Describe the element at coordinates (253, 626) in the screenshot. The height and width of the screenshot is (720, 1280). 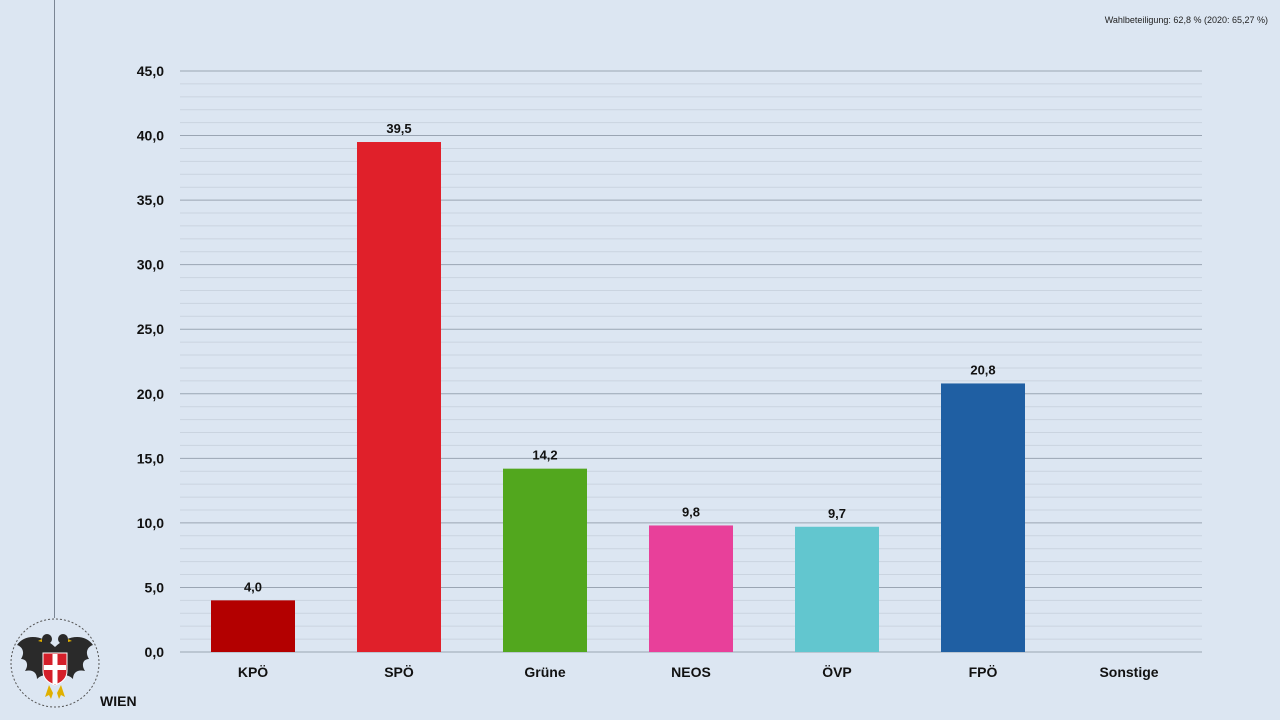
I see `bar-kpö` at that location.